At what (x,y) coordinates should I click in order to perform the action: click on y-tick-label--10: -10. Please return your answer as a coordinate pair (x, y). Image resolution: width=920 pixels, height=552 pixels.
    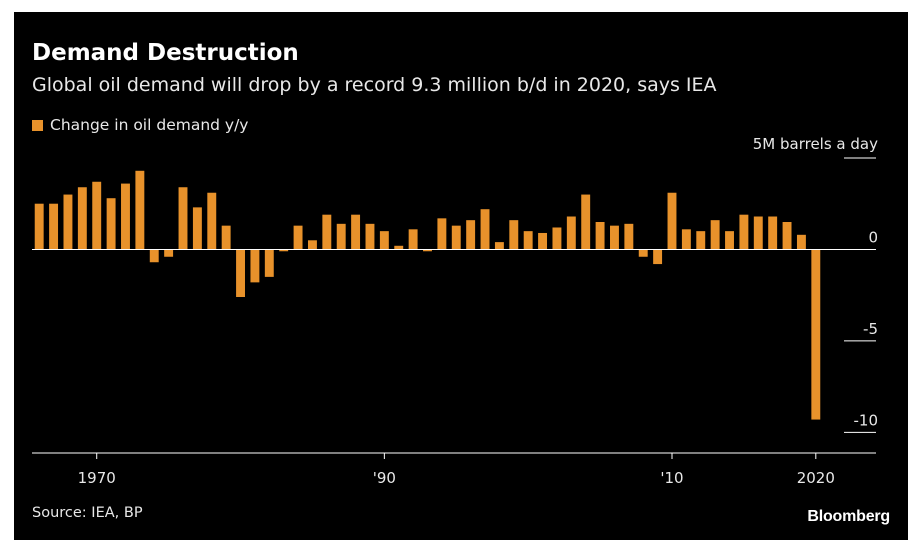
    Looking at the image, I should click on (866, 420).